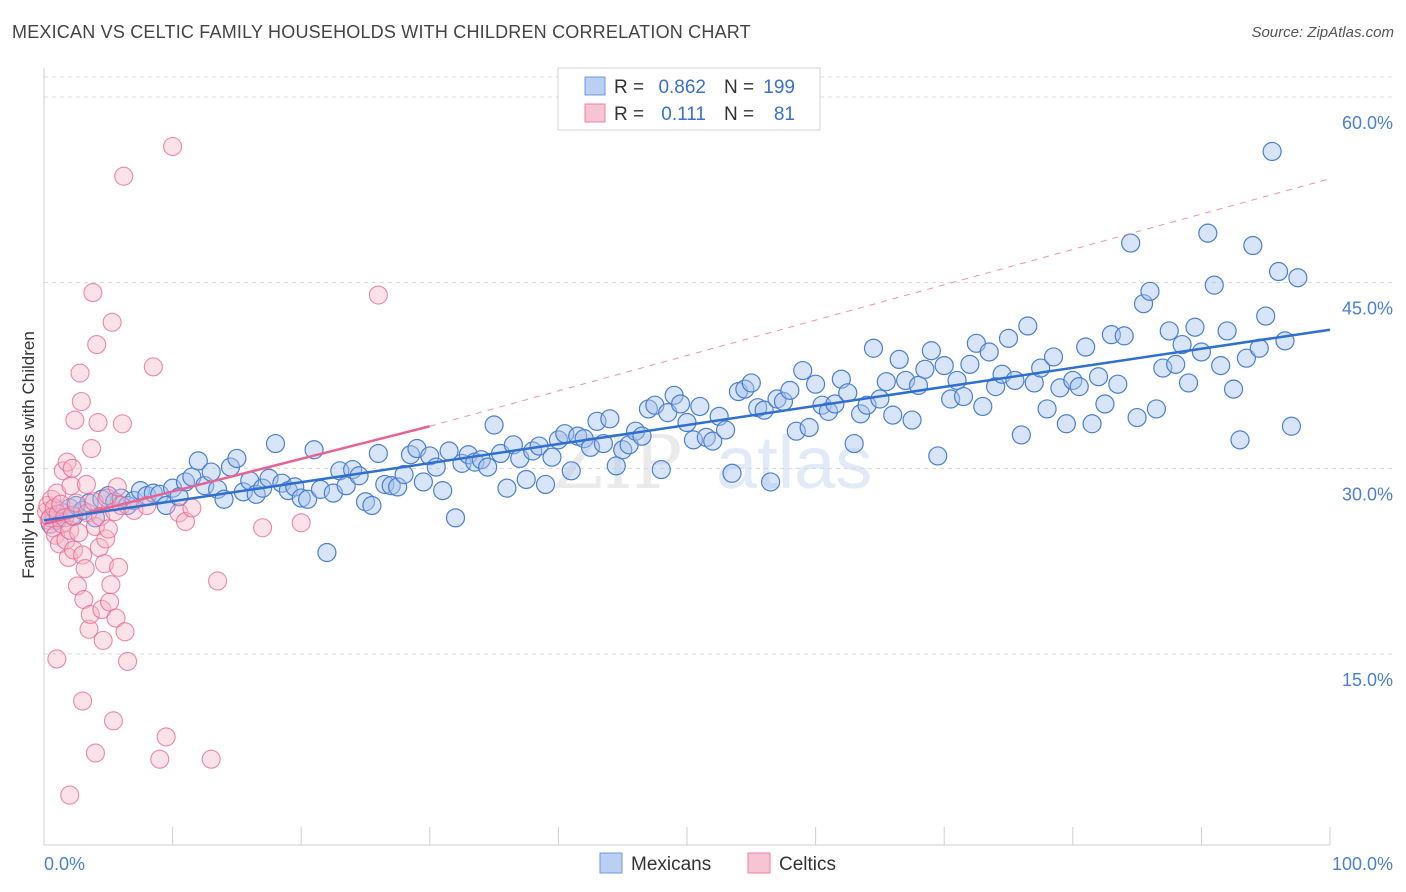 This screenshot has height=892, width=1406. I want to click on legend-n-label-2: N =, so click(739, 114).